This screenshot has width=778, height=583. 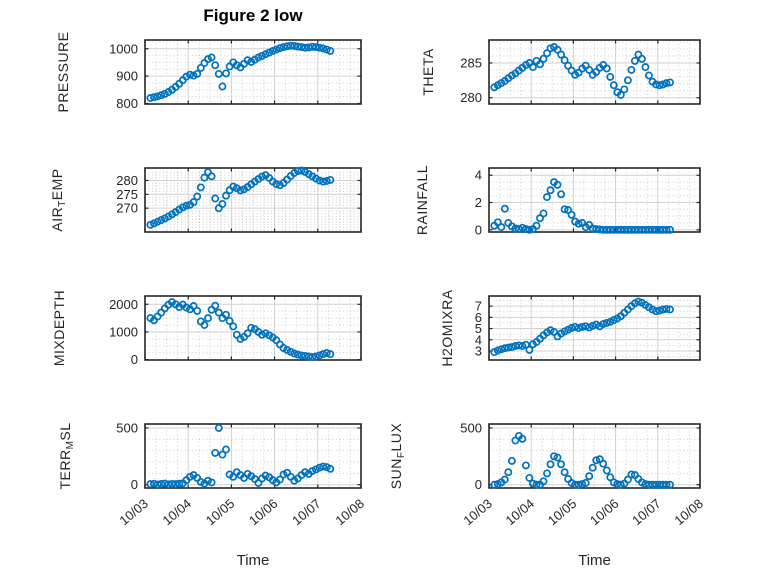 What do you see at coordinates (478, 202) in the screenshot?
I see `y-tick-label: 2` at bounding box center [478, 202].